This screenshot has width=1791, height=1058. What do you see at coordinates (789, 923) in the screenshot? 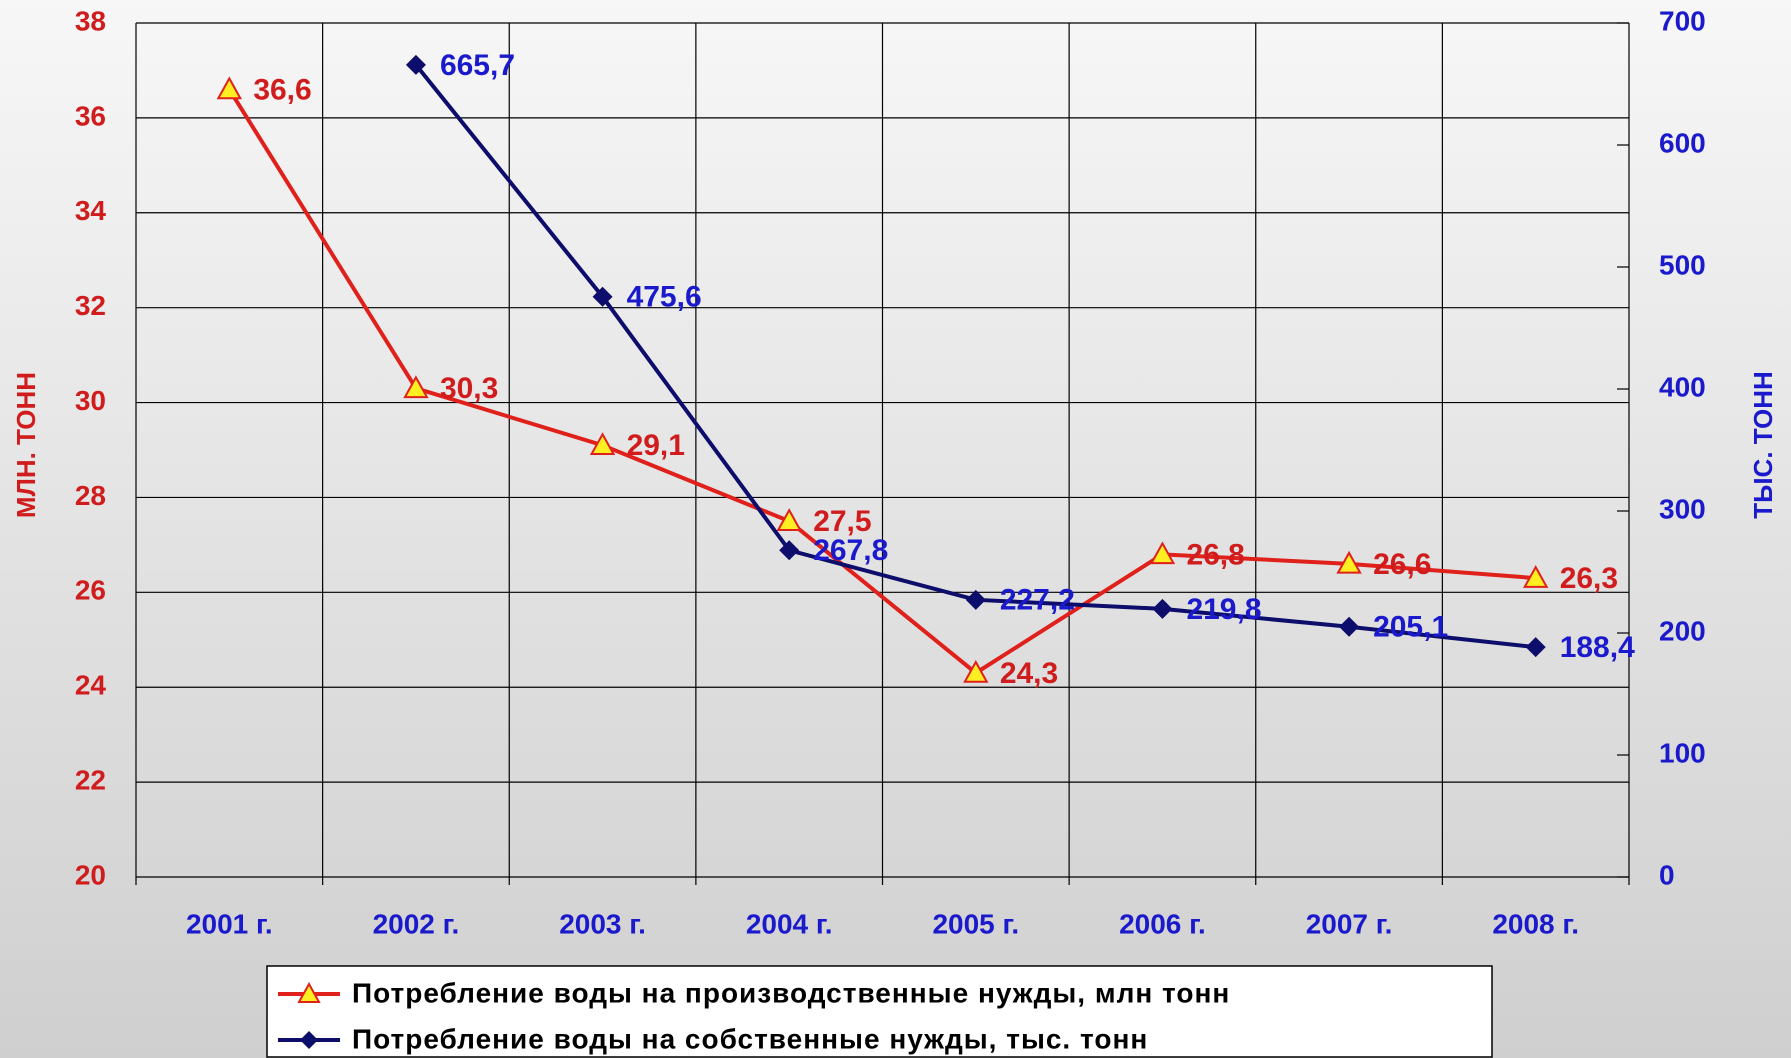
I see `x-tick-label: 2004 г.` at bounding box center [789, 923].